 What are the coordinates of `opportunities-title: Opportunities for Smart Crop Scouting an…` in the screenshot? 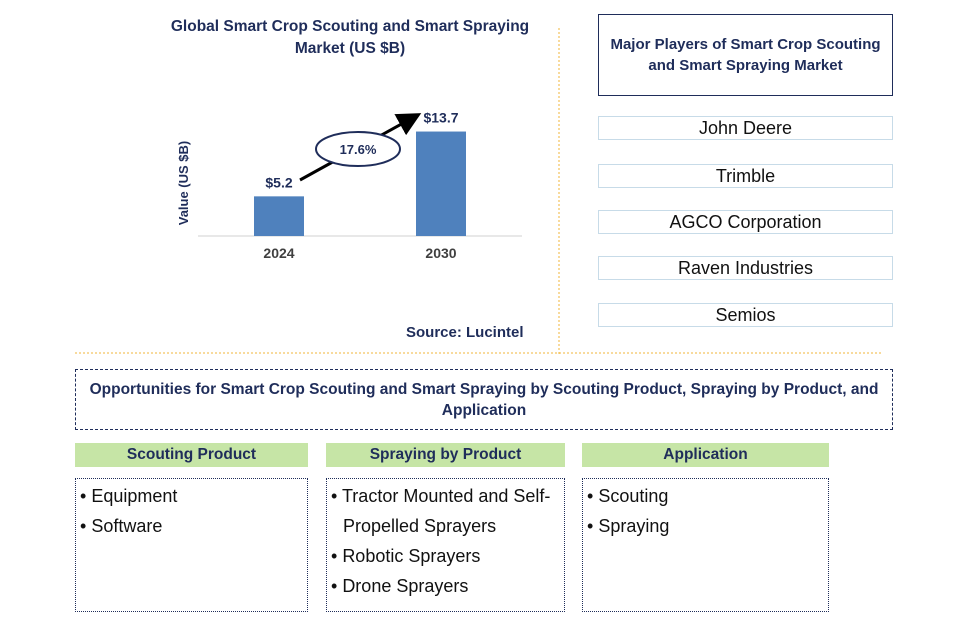 It's located at (484, 399).